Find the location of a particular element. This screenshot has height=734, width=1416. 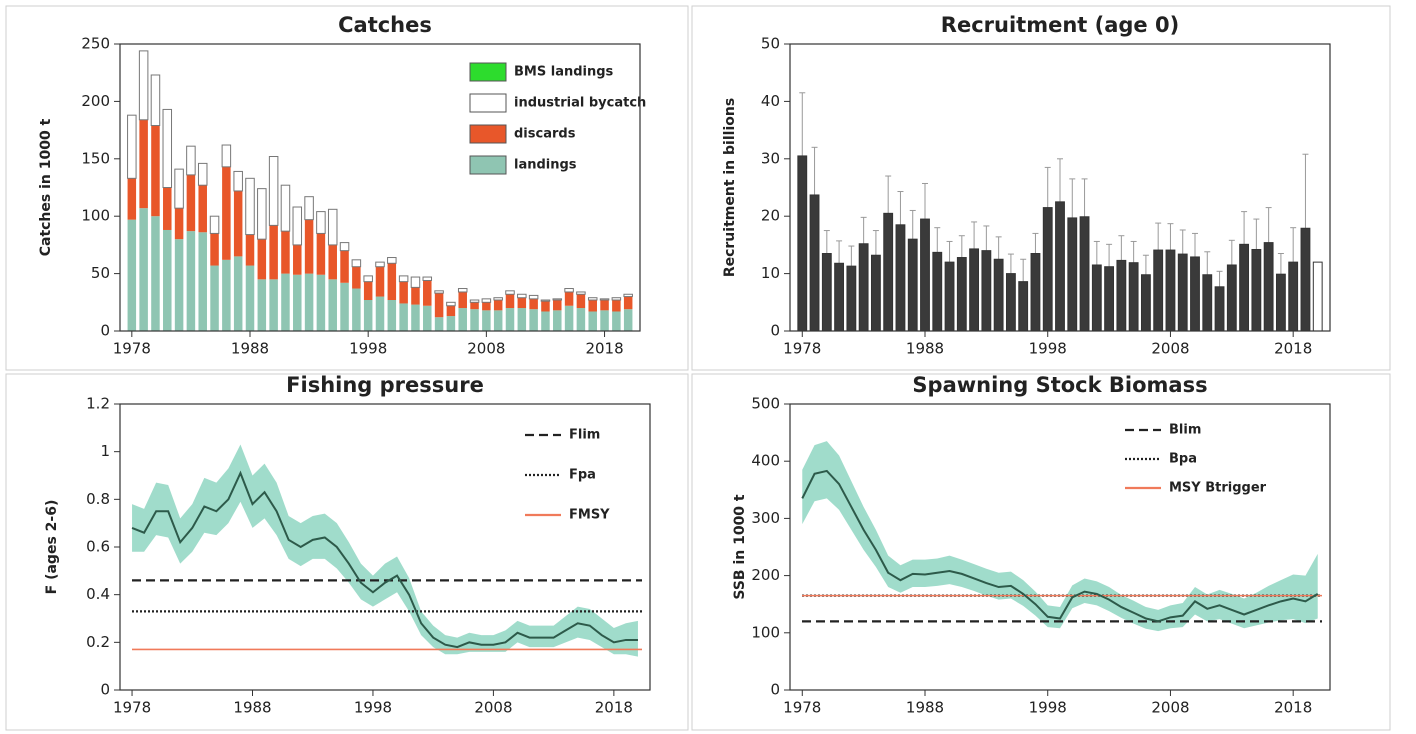

legend-label: Blim is located at coordinates (1185, 430).